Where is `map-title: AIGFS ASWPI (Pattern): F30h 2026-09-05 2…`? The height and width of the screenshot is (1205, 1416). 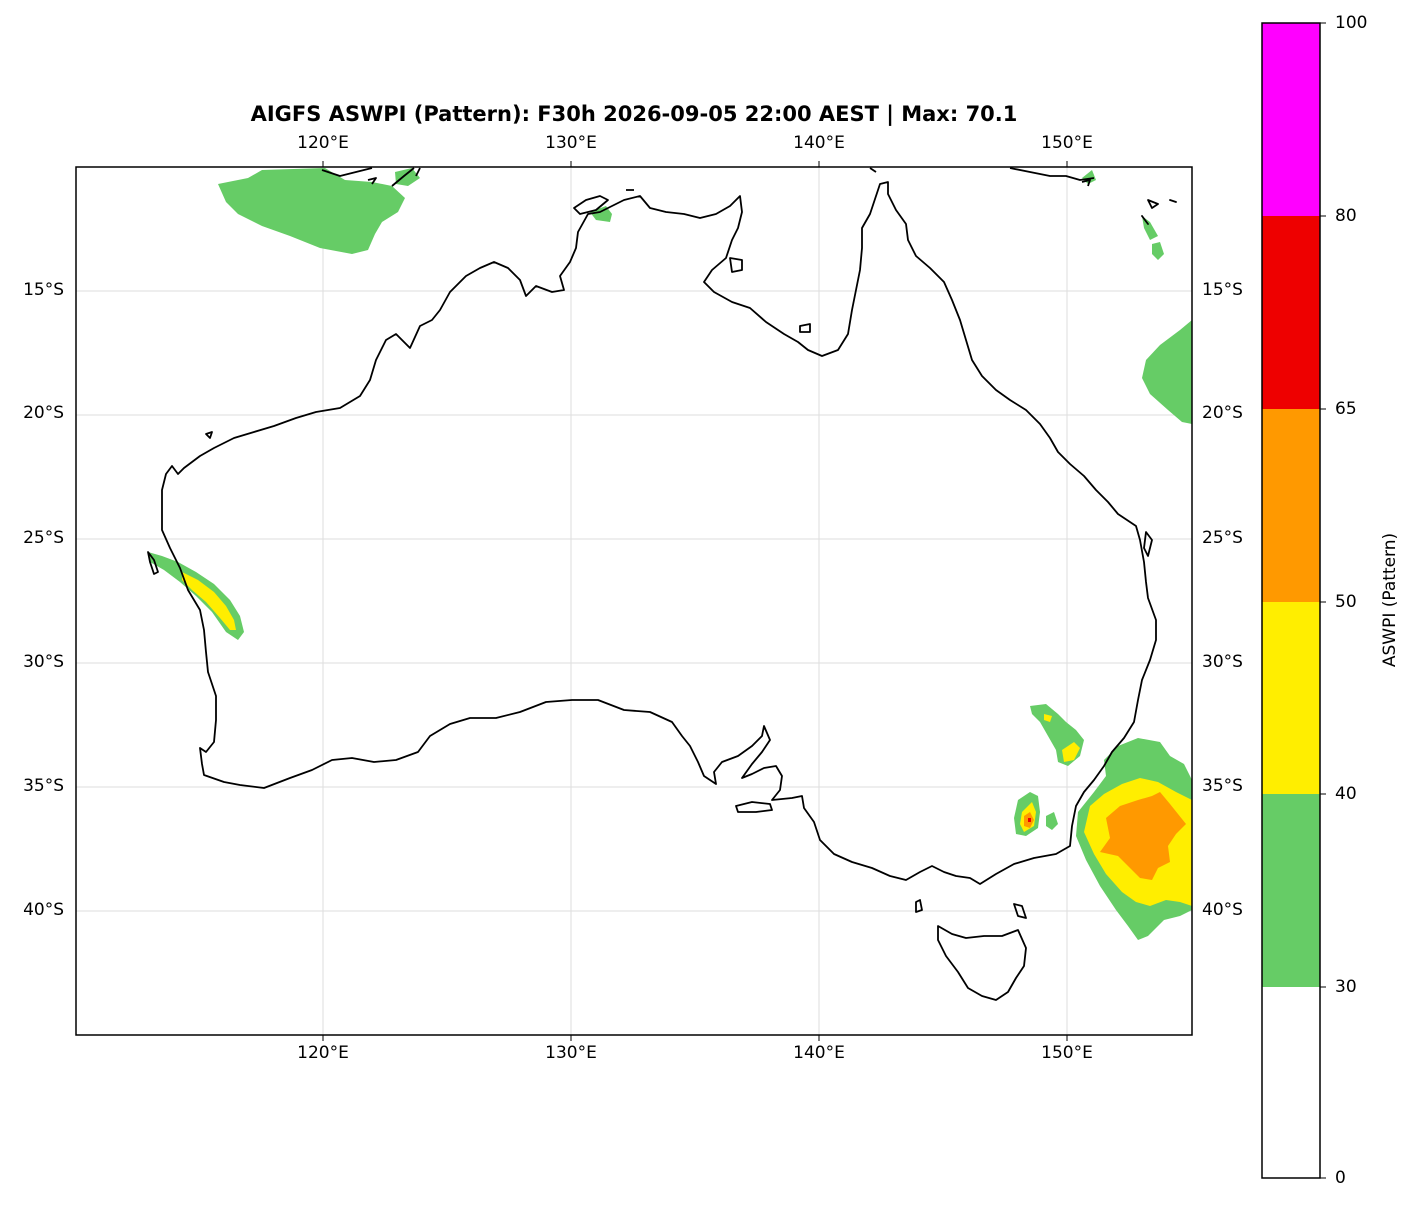
map-title: AIGFS ASWPI (Pattern): F30h 2026-09-05 2… is located at coordinates (634, 114).